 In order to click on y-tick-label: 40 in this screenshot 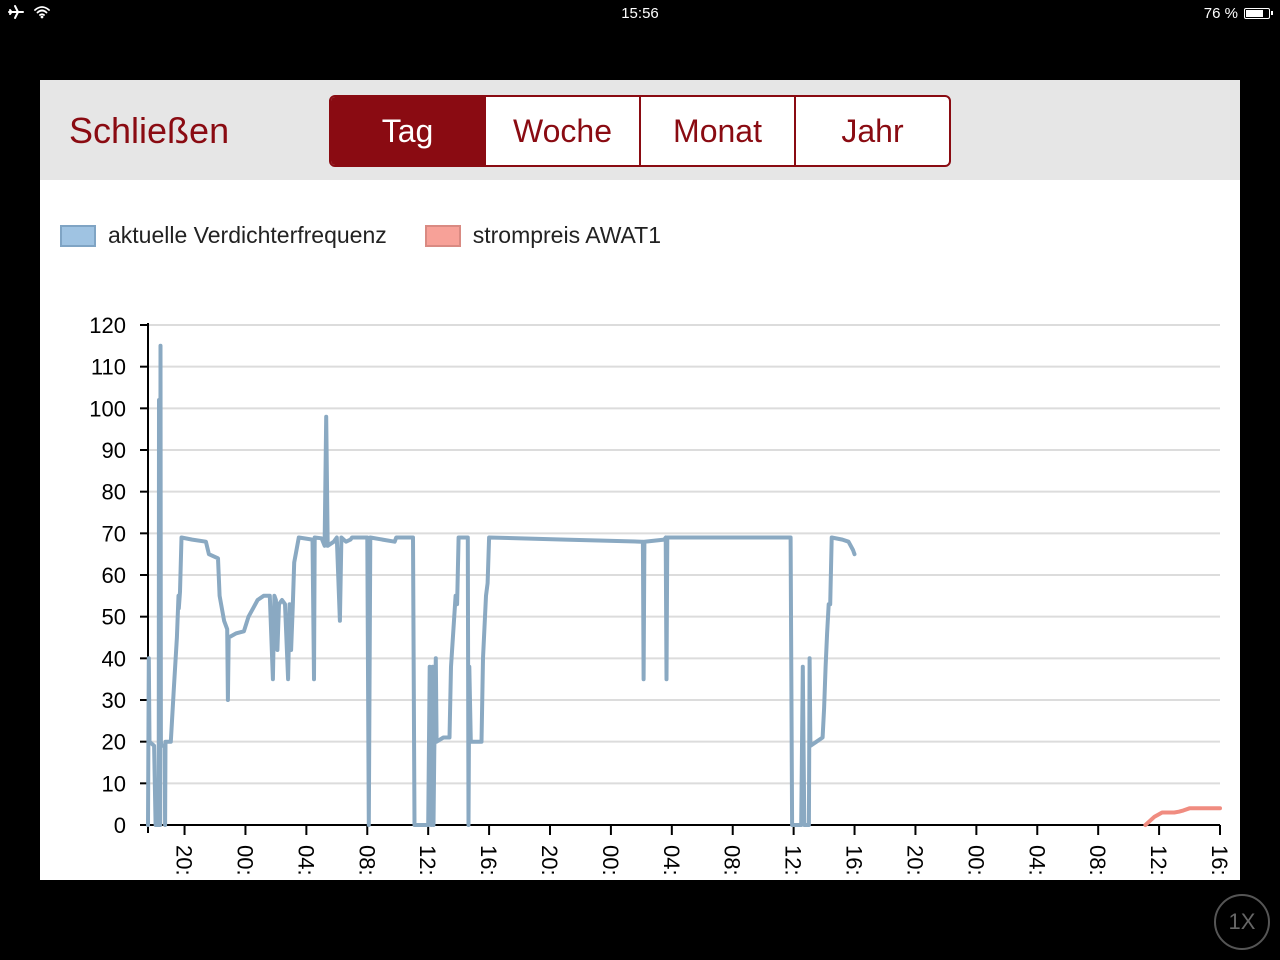, I will do `click(114, 658)`.